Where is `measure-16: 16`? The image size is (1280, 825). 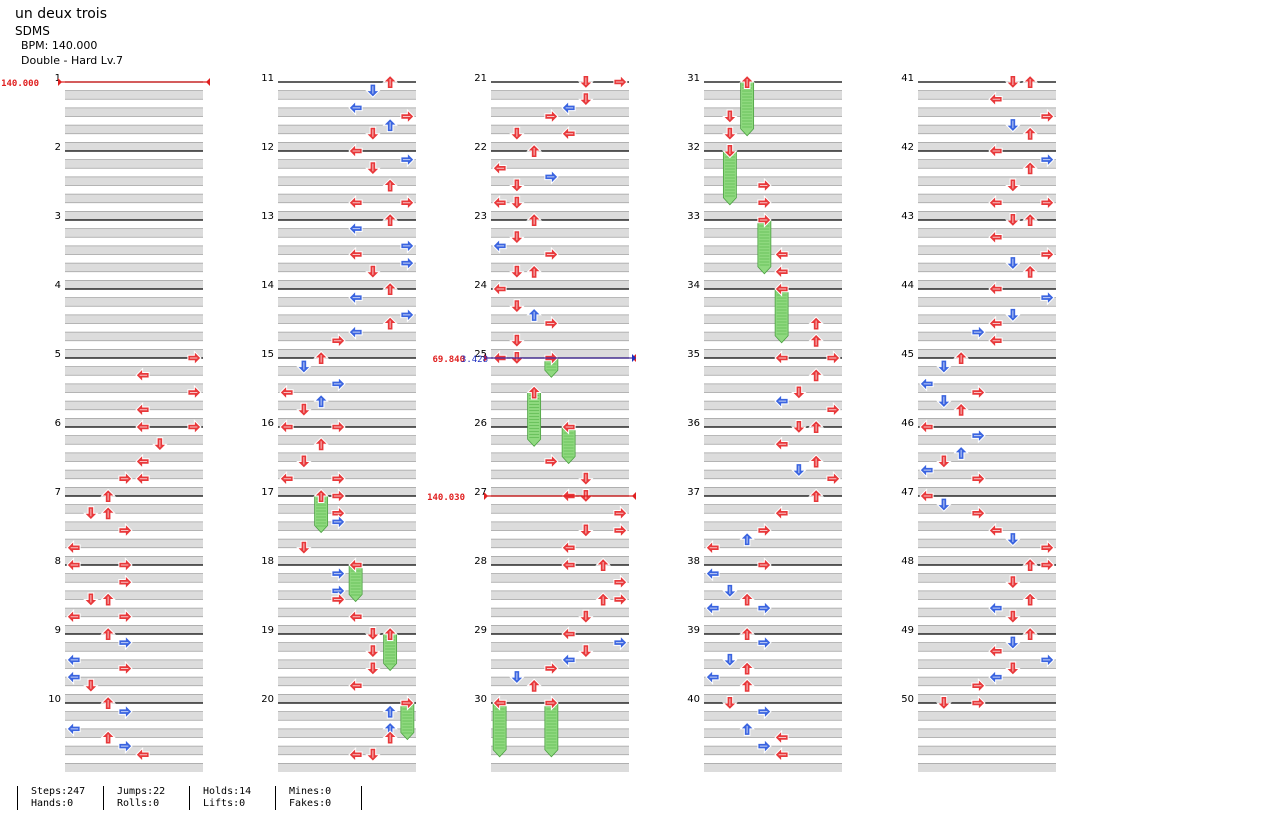
measure-16: 16 is located at coordinates (338, 457).